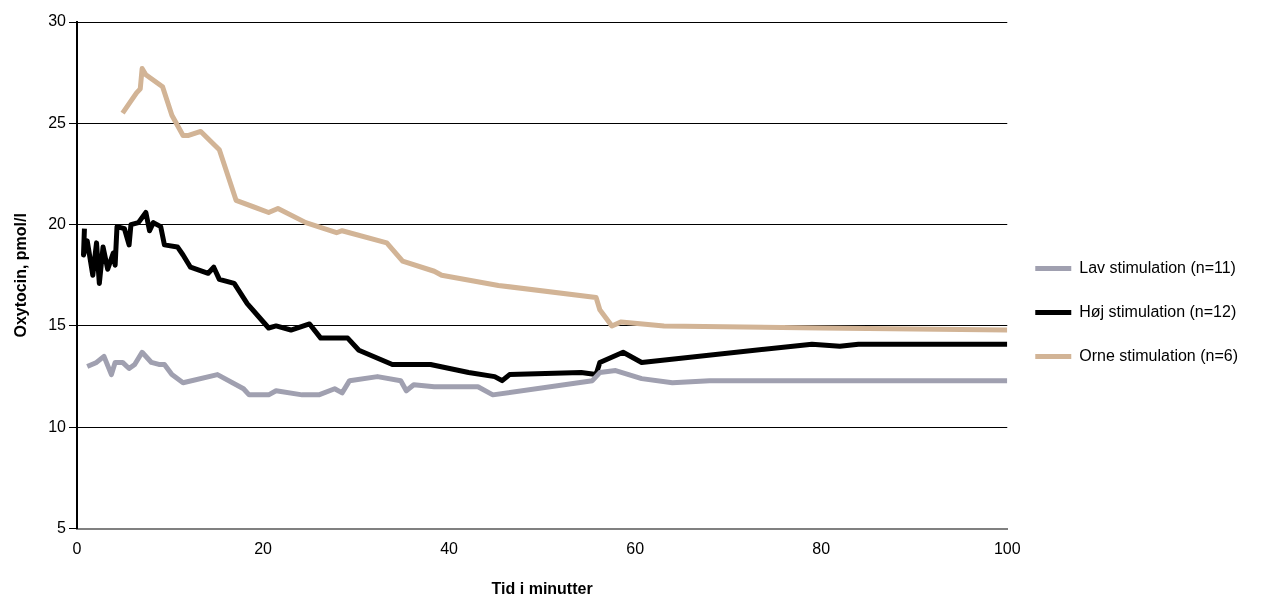 The image size is (1267, 615). Describe the element at coordinates (21, 275) in the screenshot. I see `y-axis-title: Oxytocin, pmol/l` at that location.